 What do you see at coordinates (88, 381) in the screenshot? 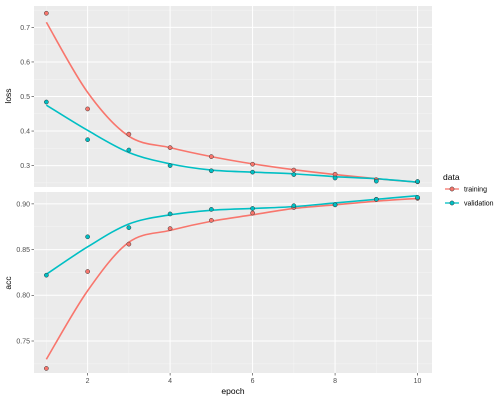
I see `x-tick-label: 2` at bounding box center [88, 381].